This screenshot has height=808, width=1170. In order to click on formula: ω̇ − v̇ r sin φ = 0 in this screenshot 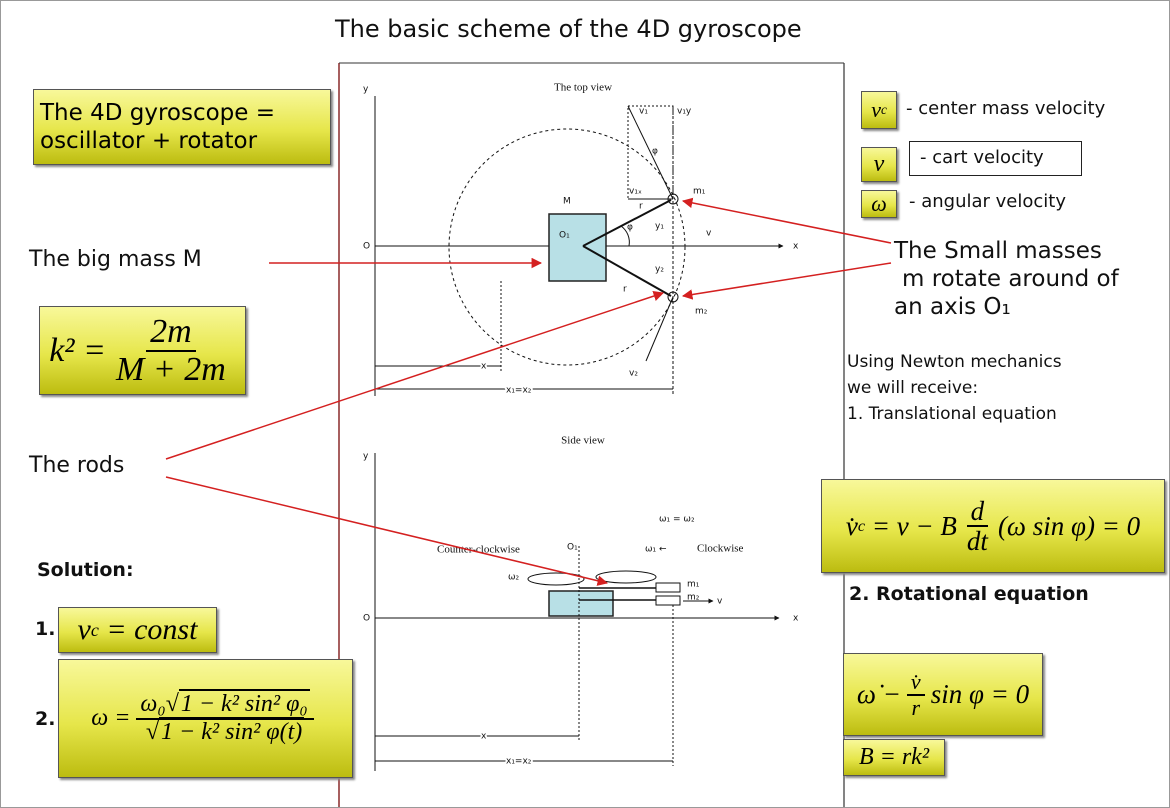, I will do `click(943, 694)`.